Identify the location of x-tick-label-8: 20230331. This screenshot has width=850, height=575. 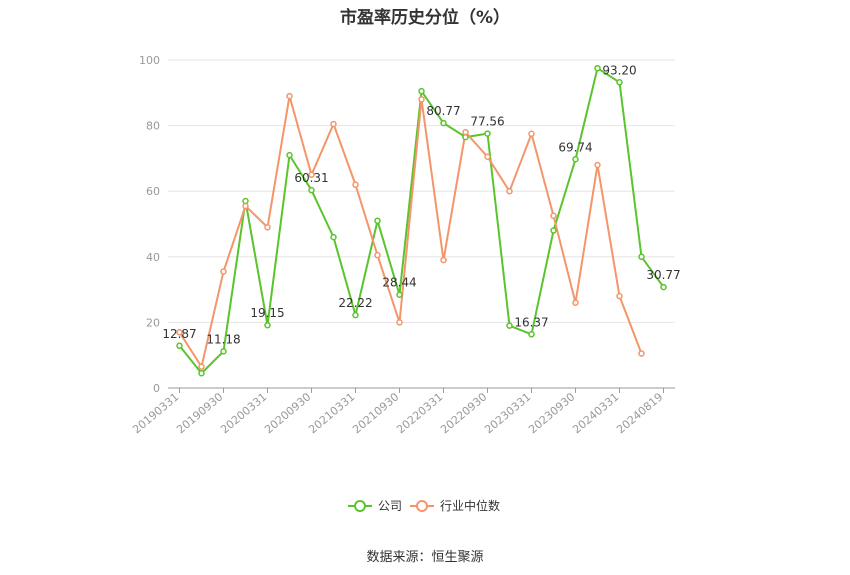
(507, 413).